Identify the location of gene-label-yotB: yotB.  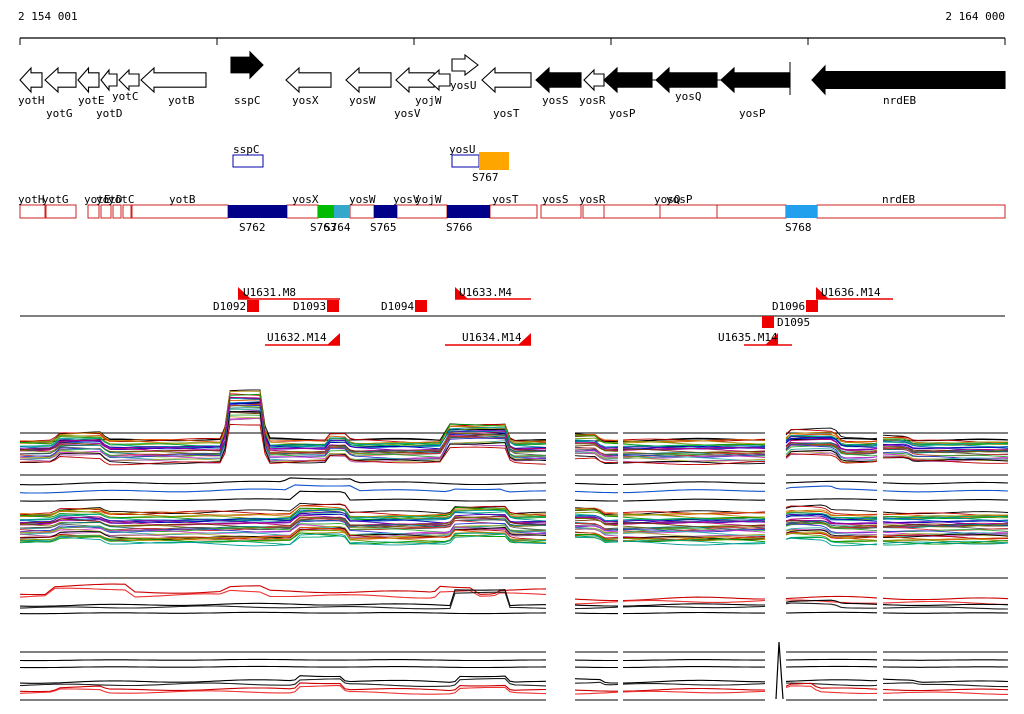
(181, 100).